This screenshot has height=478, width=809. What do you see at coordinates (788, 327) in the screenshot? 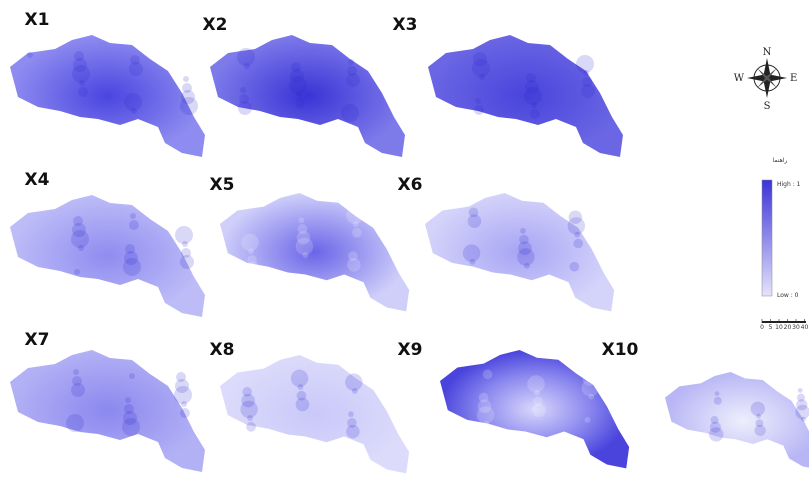
I see `scale-bar-label: 20` at bounding box center [788, 327].